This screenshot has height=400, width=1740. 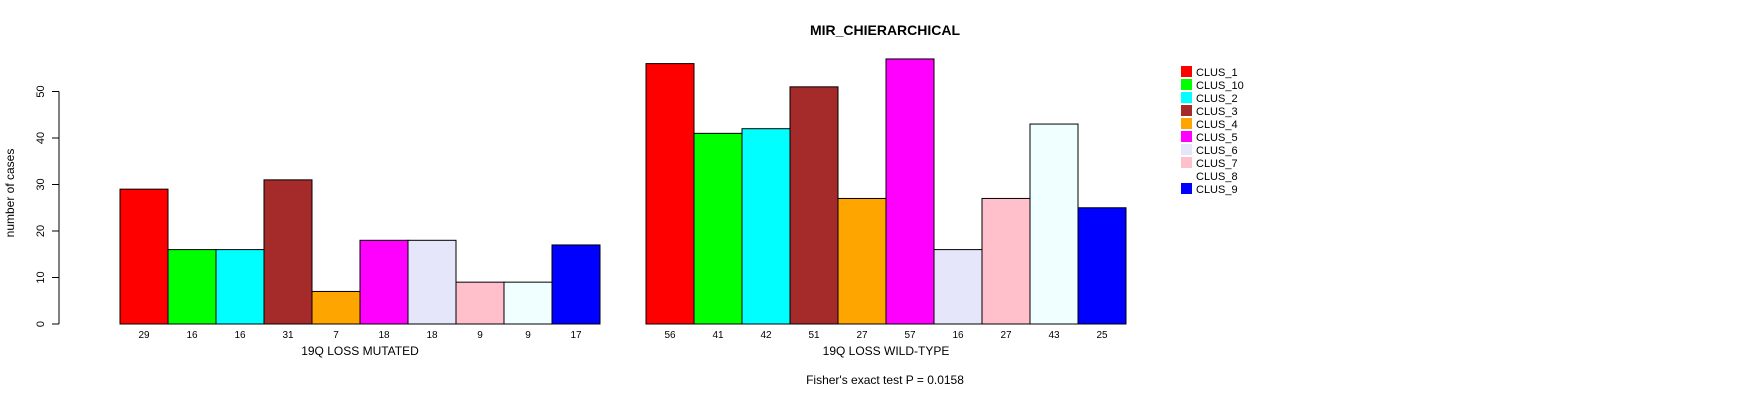 What do you see at coordinates (670, 335) in the screenshot?
I see `bar-count-label: 56` at bounding box center [670, 335].